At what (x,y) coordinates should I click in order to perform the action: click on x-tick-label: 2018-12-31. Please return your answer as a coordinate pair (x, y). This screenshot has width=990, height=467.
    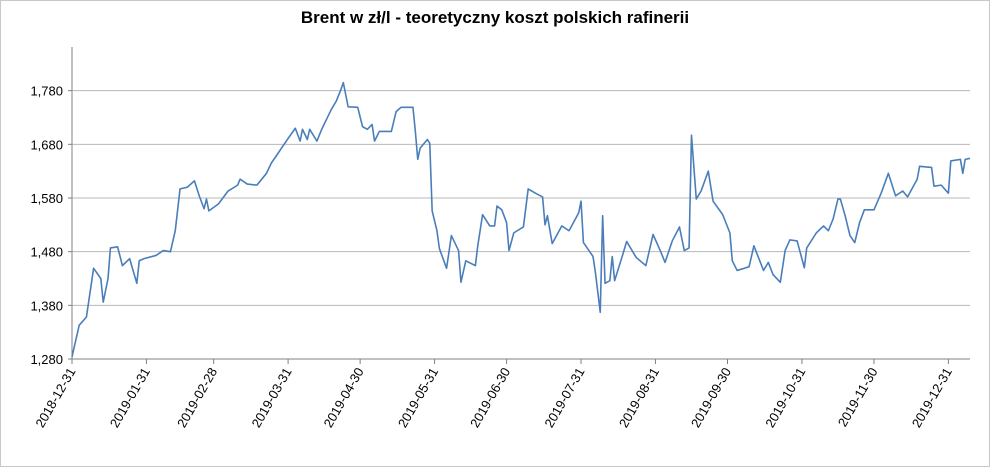
    Looking at the image, I should click on (55, 397).